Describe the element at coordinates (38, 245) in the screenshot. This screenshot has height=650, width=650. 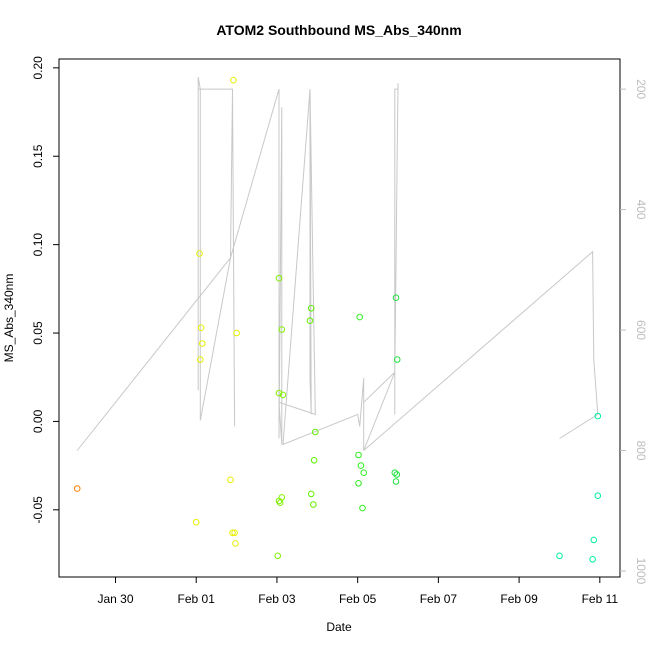
I see `y-tick-label-3: 0.10` at that location.